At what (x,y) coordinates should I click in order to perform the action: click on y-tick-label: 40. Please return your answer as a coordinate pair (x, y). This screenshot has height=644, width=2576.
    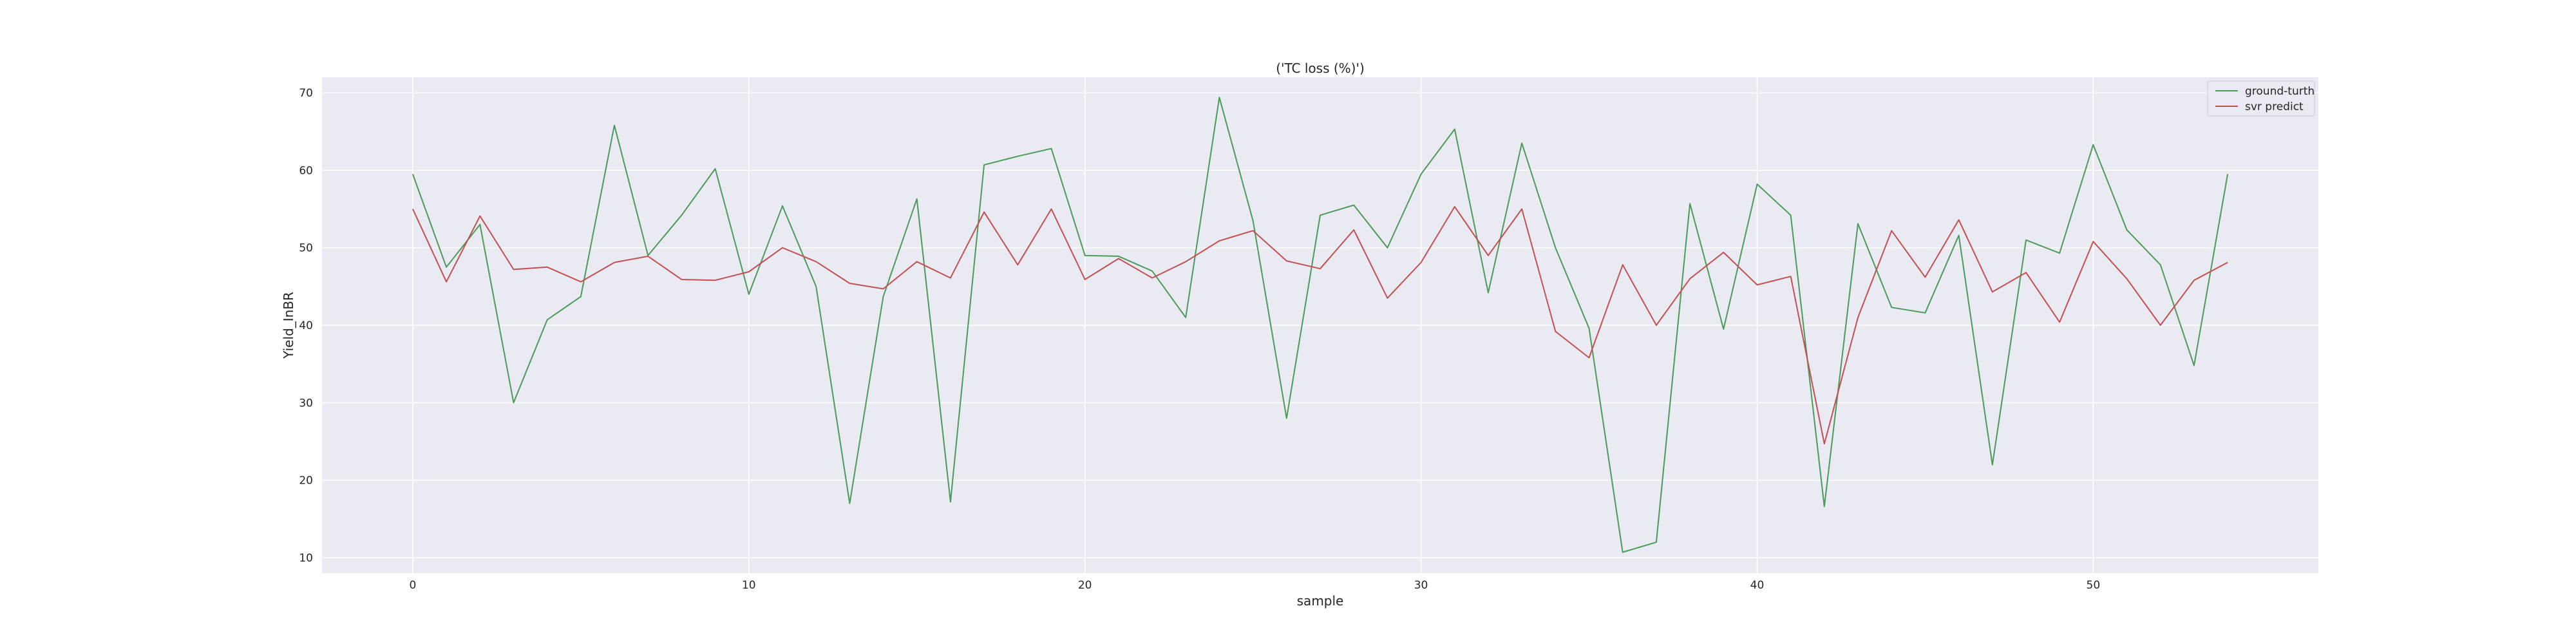
    Looking at the image, I should click on (306, 326).